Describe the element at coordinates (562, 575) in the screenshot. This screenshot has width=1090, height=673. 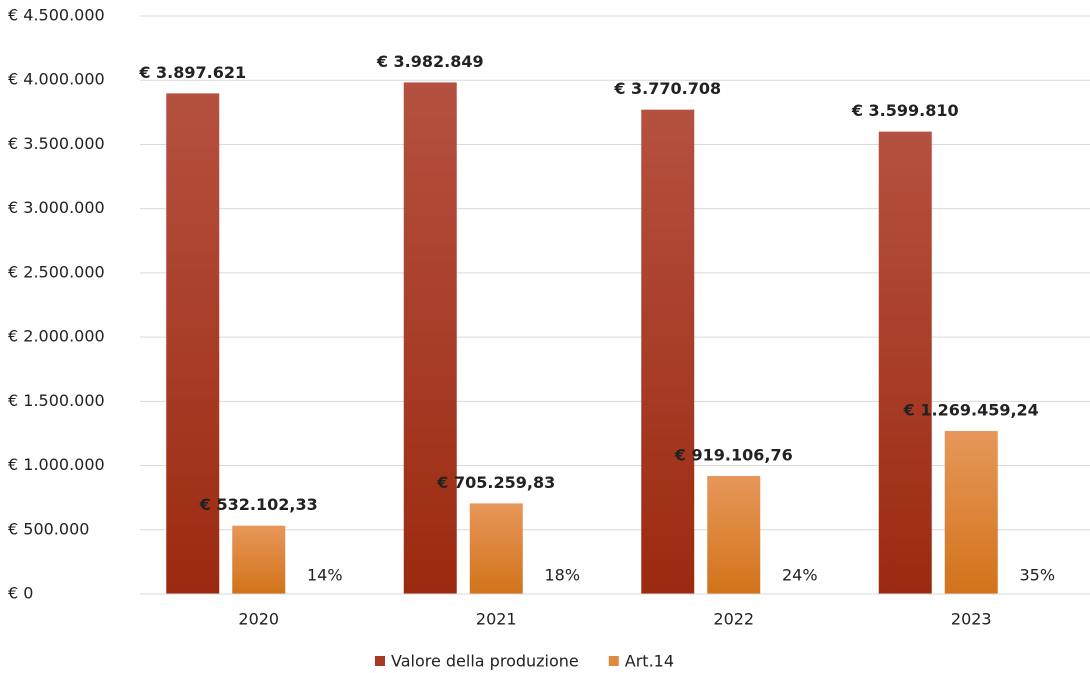
I see `annotation: 18%` at that location.